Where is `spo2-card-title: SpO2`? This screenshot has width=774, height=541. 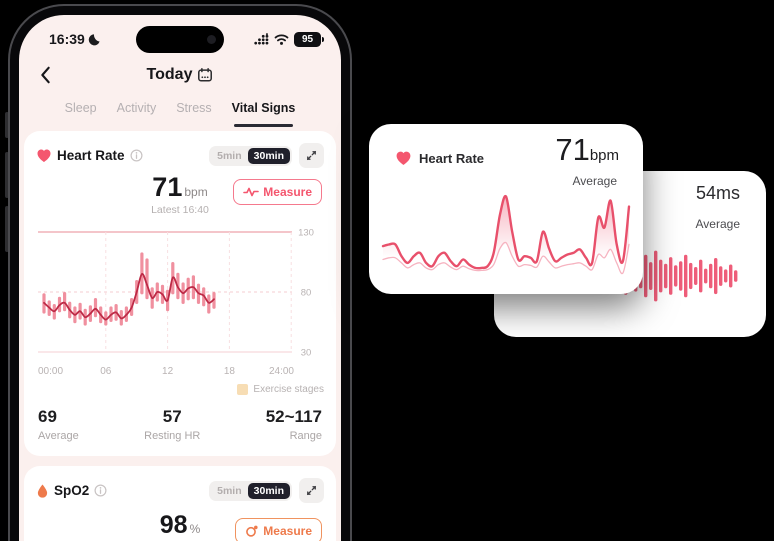
spo2-card-title: SpO2 is located at coordinates (72, 490).